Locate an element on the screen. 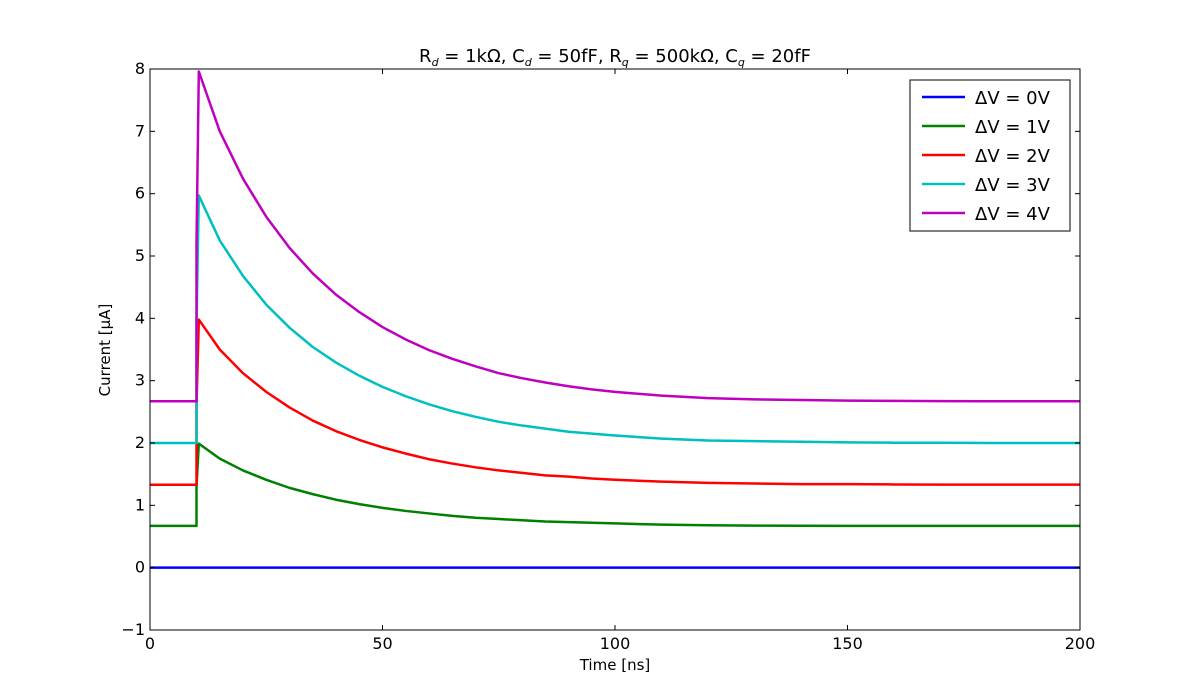 The width and height of the screenshot is (1200, 700). x-tick-label: 200 is located at coordinates (1080, 643).